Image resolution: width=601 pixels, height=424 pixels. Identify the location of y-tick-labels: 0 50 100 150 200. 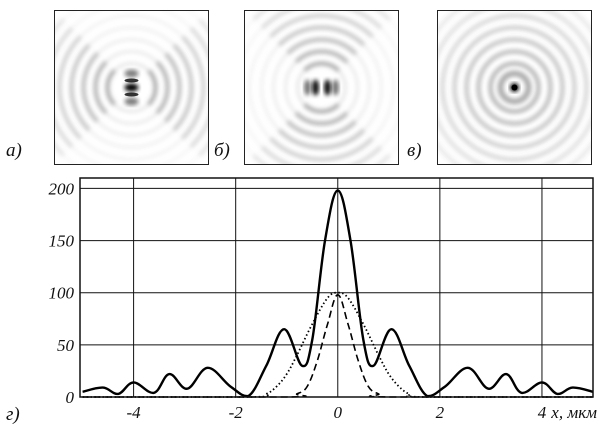
(62, 293).